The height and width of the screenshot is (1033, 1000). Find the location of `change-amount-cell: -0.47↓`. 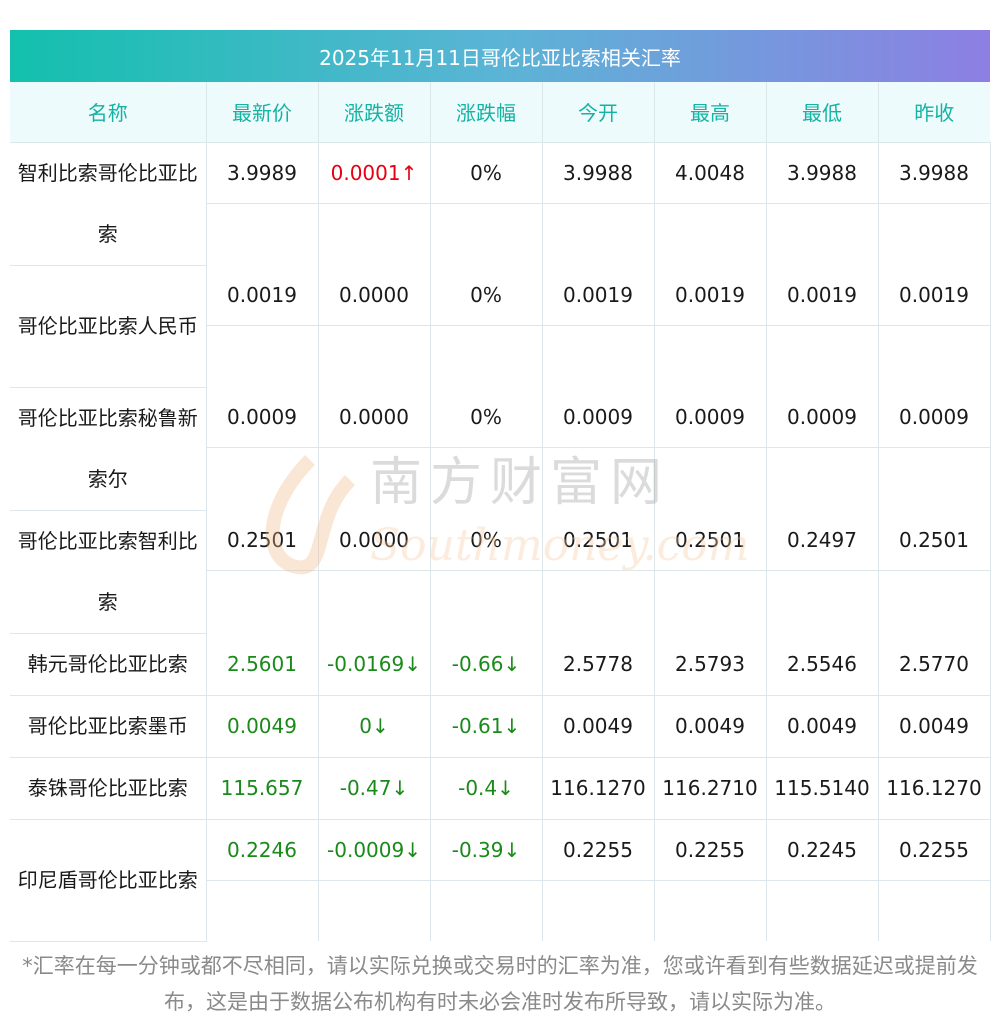

change-amount-cell: -0.47↓ is located at coordinates (374, 788).